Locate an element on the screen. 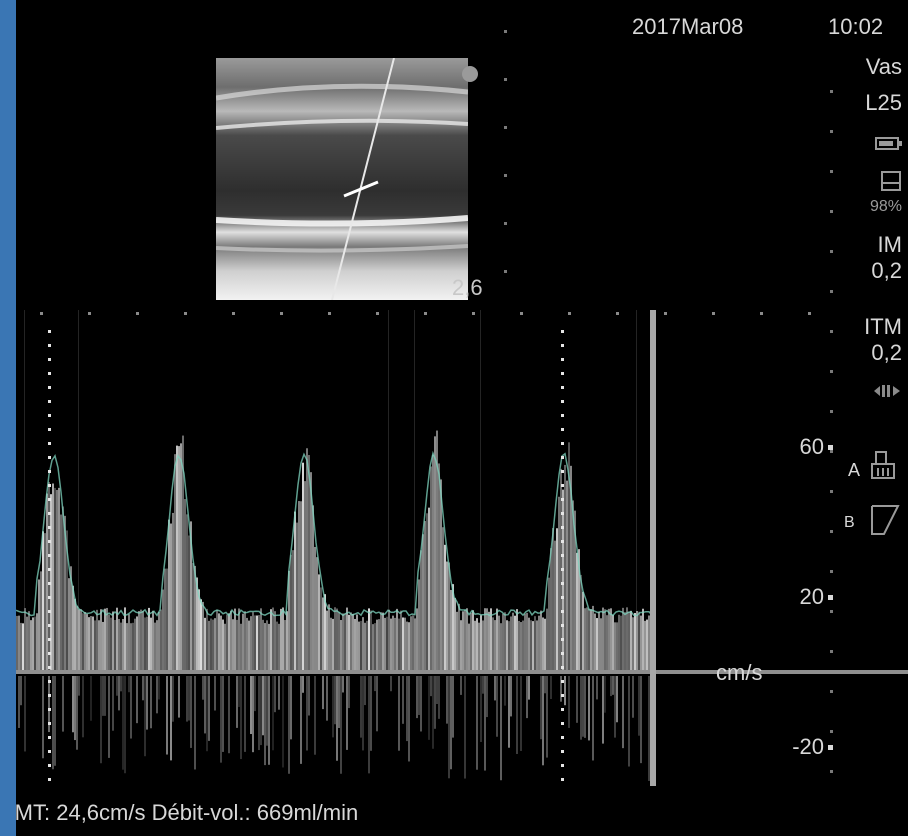 The image size is (908, 836). orientation-marker-icon is located at coordinates (470, 74).